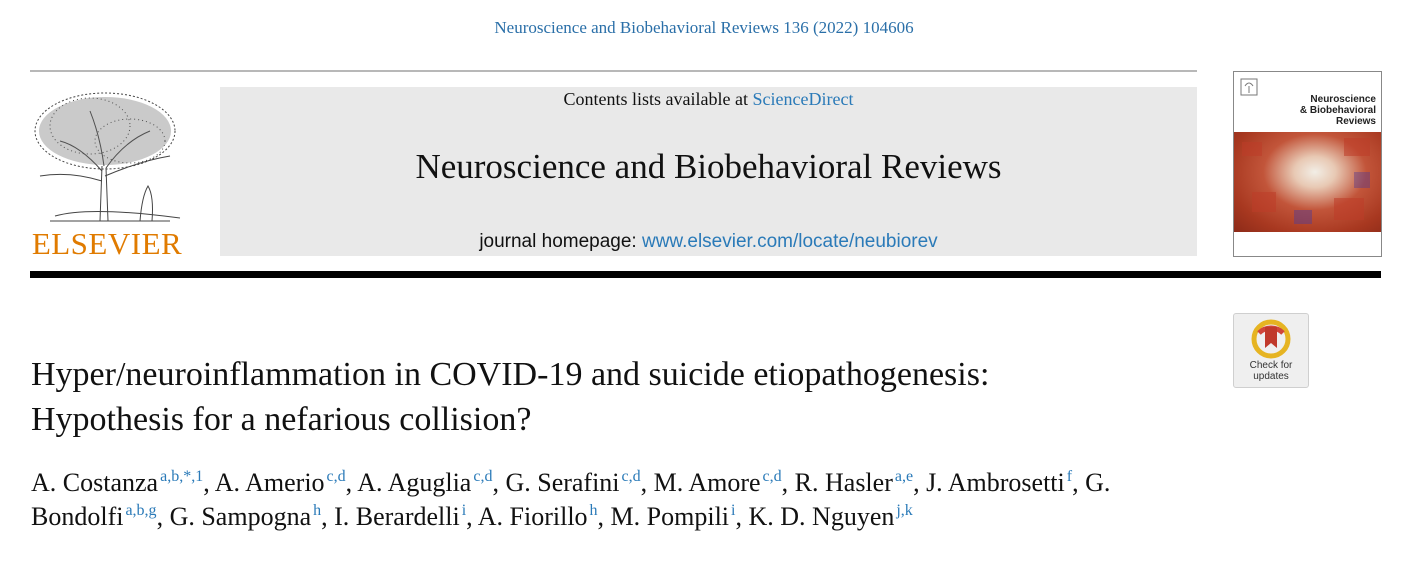 Image resolution: width=1408 pixels, height=586 pixels. What do you see at coordinates (1271, 365) in the screenshot?
I see `badge-label-line: Check for` at bounding box center [1271, 365].